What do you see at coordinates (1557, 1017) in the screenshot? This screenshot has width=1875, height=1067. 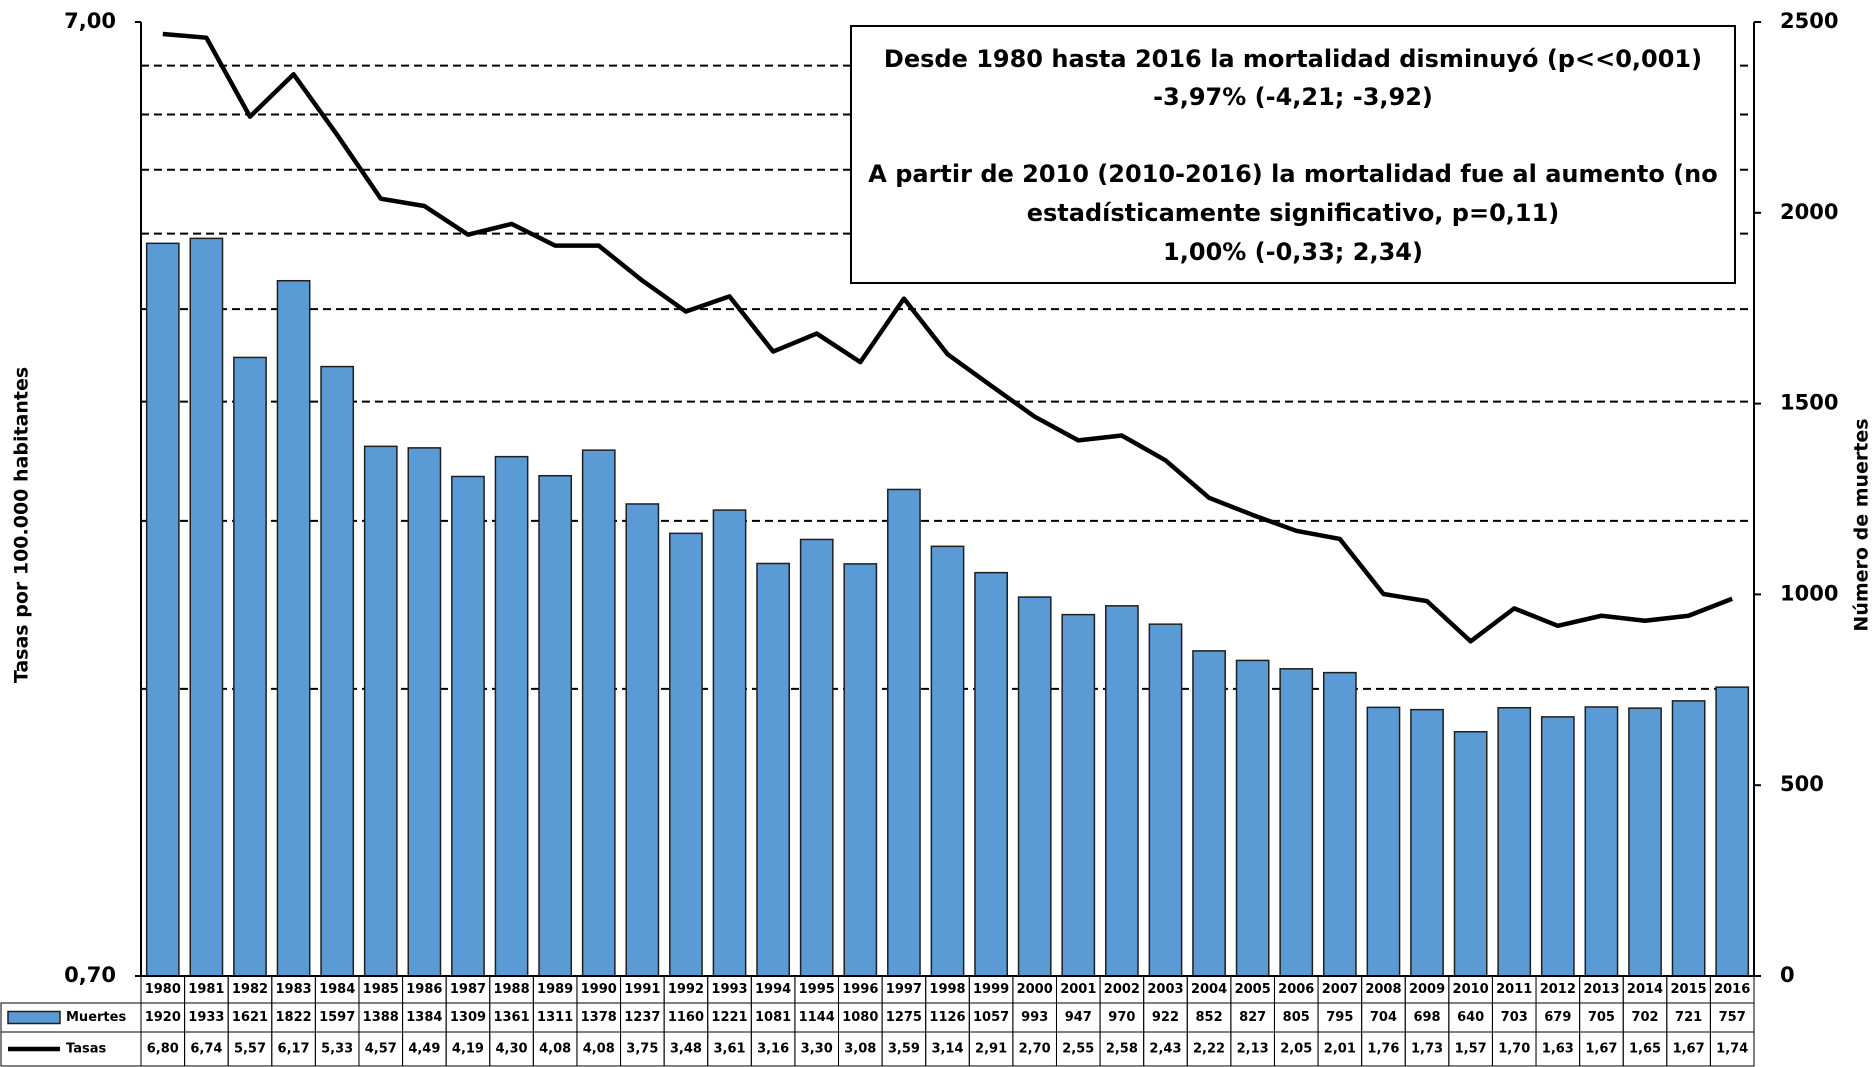 I see `table-value: 679` at bounding box center [1557, 1017].